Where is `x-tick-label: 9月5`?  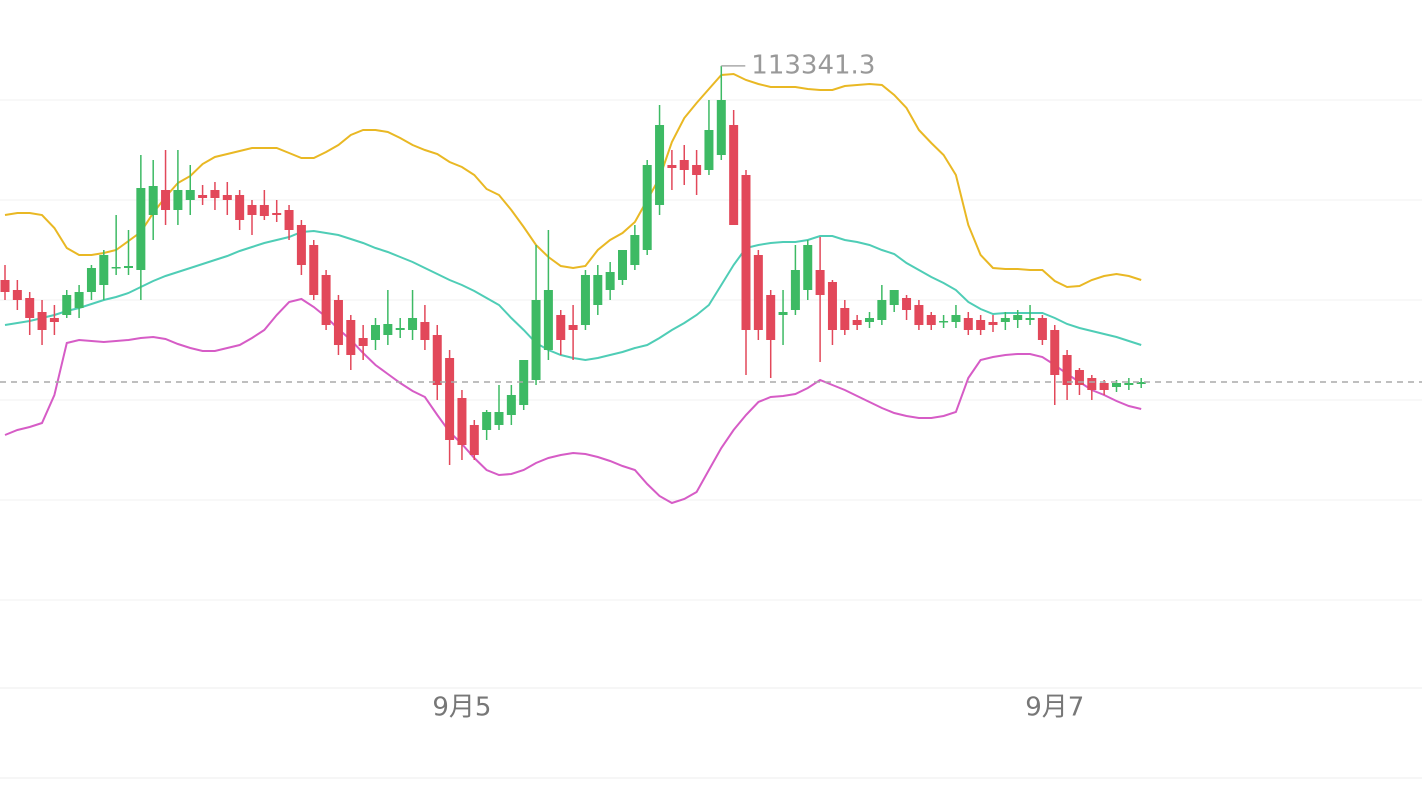 x-tick-label: 9月5 is located at coordinates (461, 708).